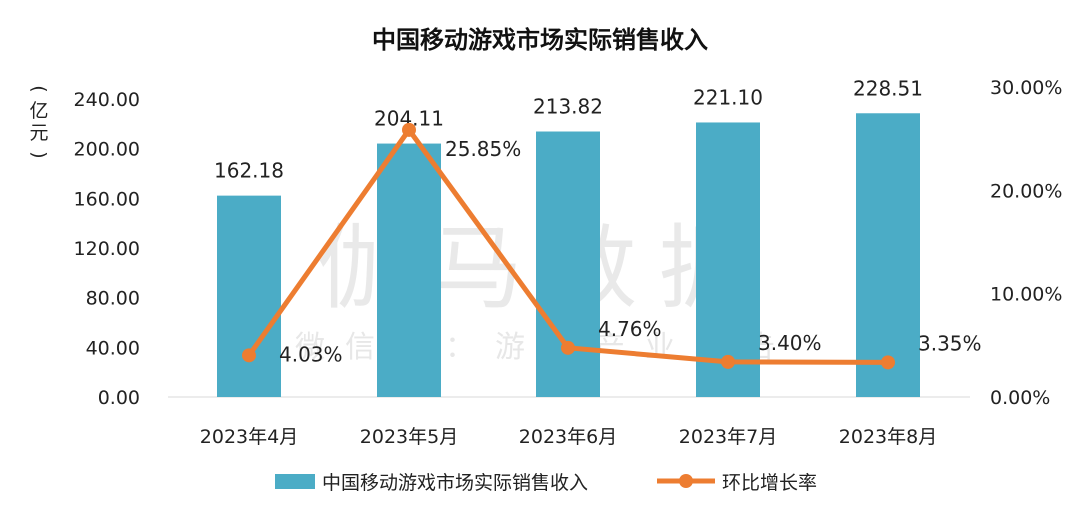 The height and width of the screenshot is (515, 1080). Describe the element at coordinates (1026, 295) in the screenshot. I see `y-right-tick-label: 10.00%` at that location.